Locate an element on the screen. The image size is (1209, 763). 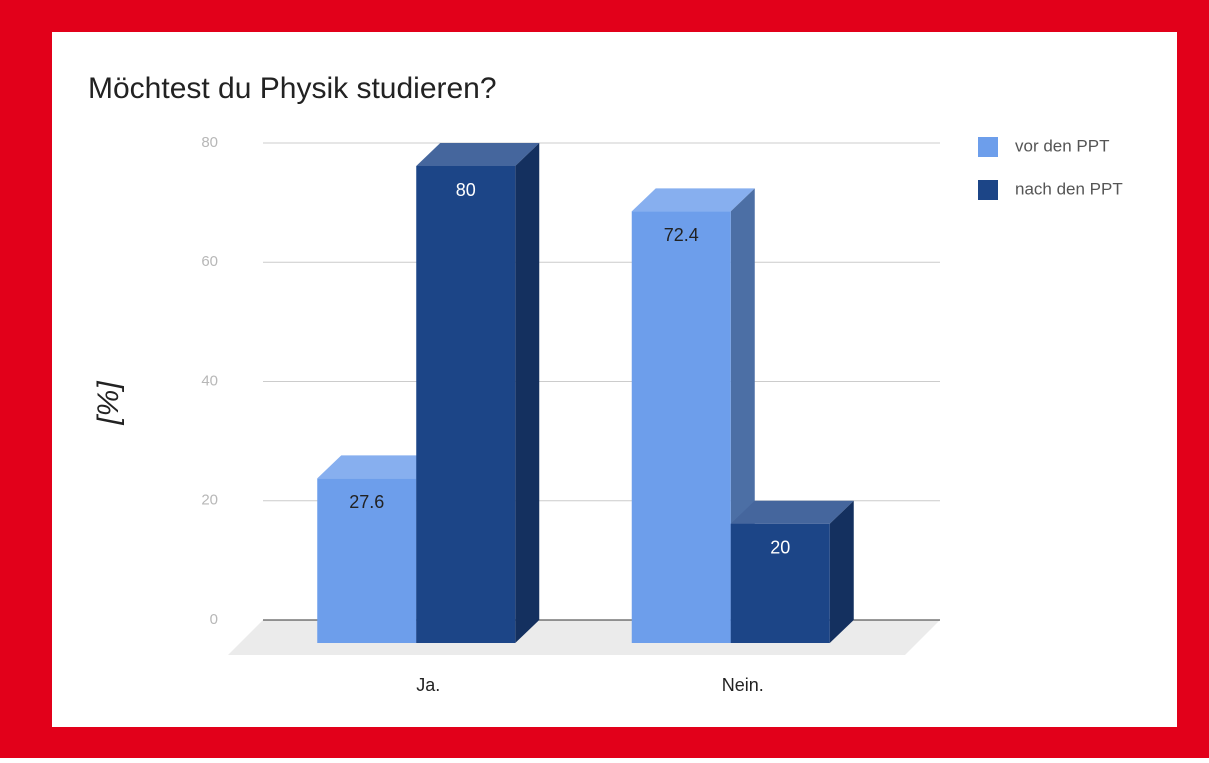
y-tick-label: 0 is located at coordinates (214, 619).